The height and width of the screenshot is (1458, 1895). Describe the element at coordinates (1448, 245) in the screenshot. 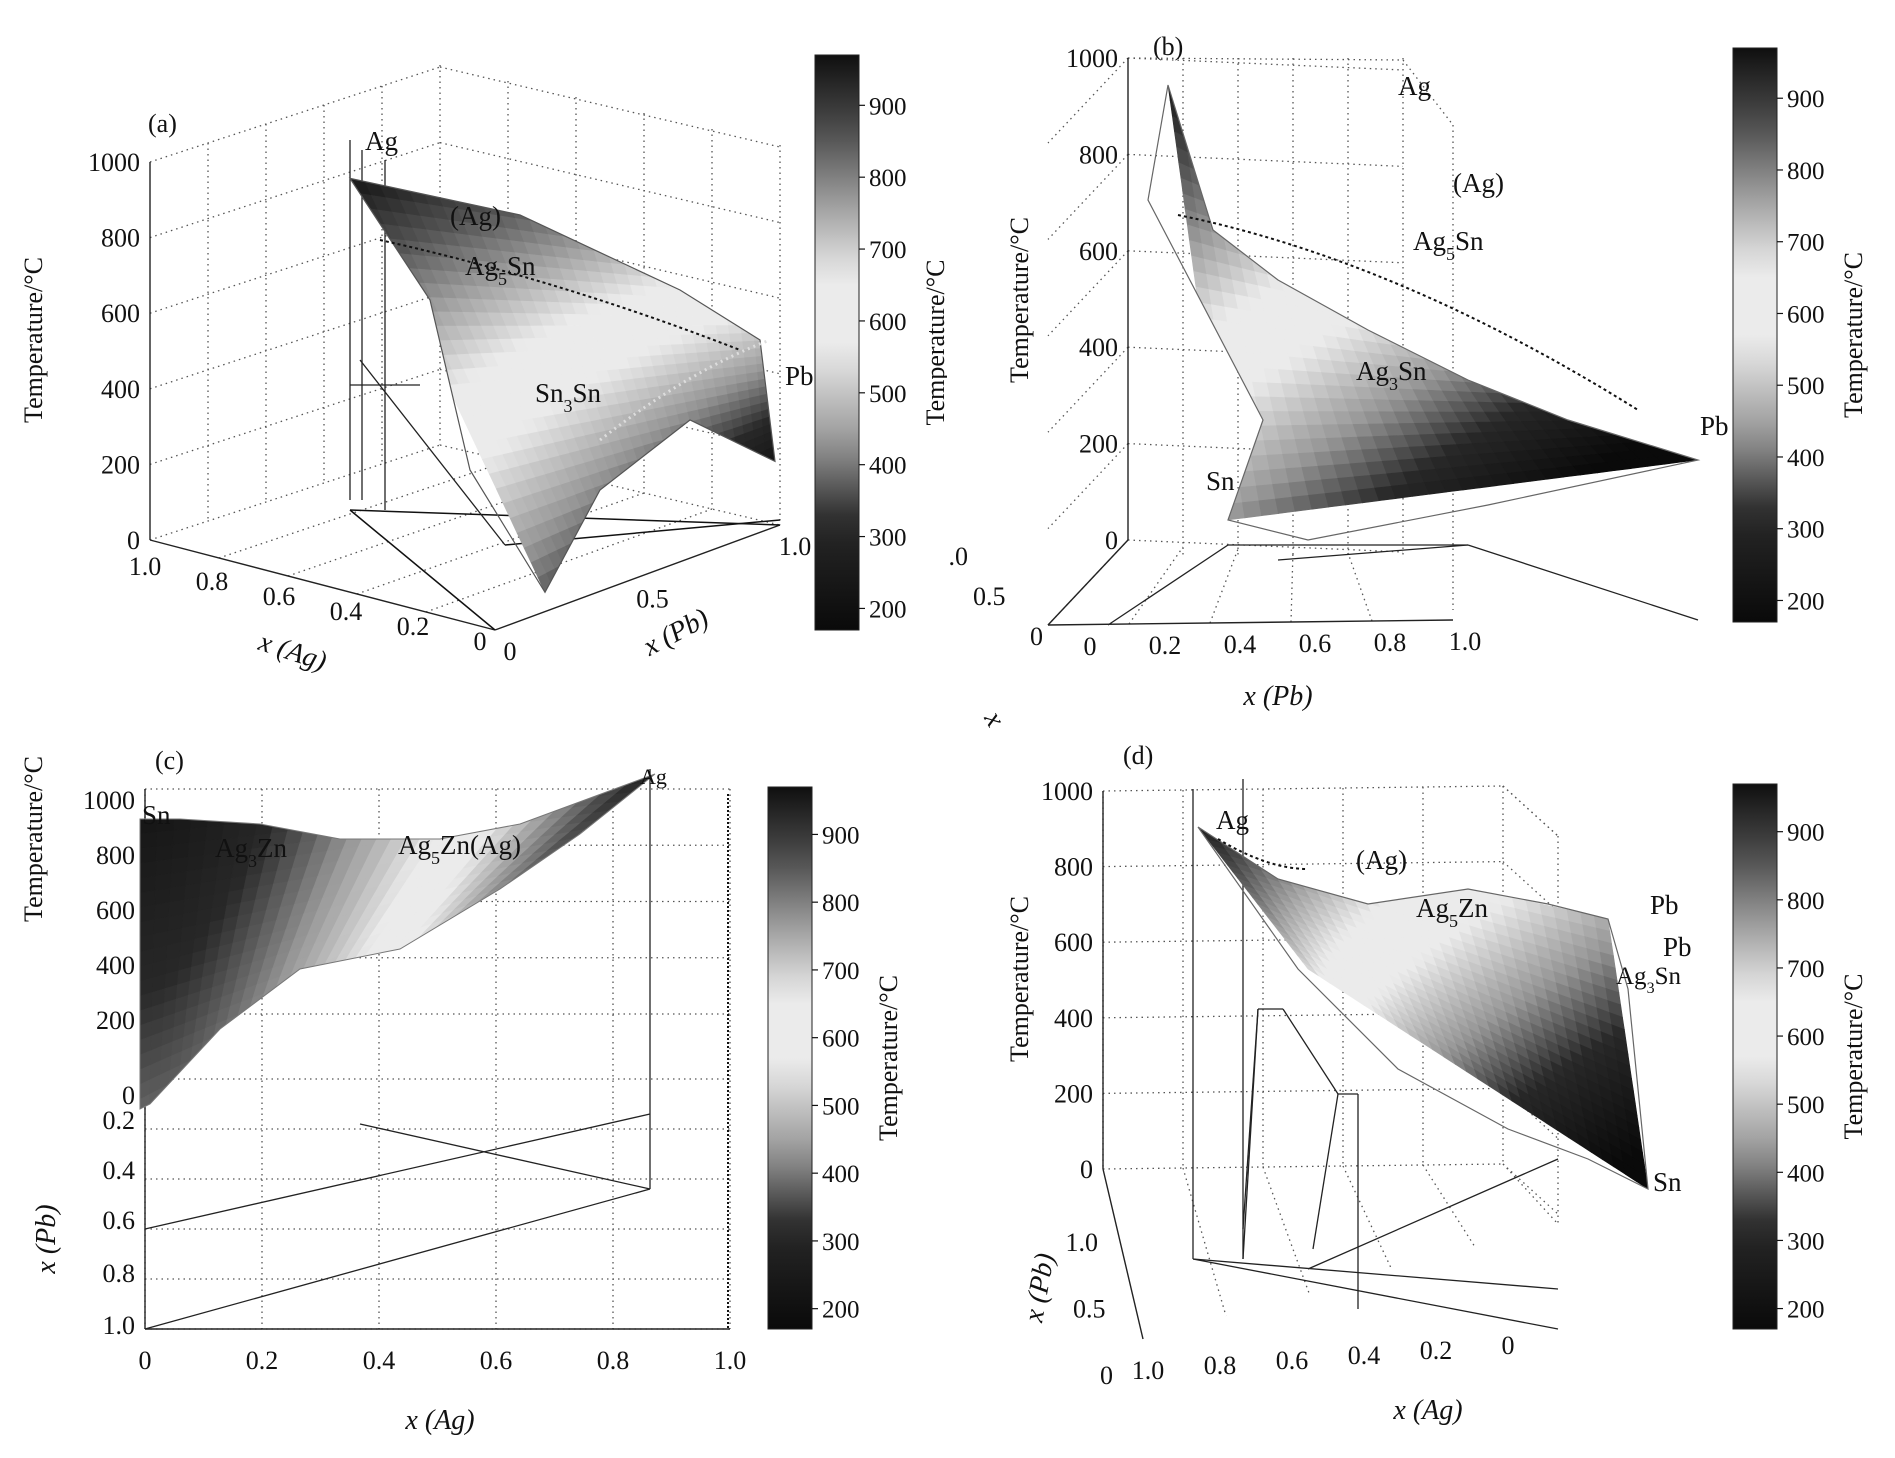

I see `phase-label: Ag5Sn` at that location.